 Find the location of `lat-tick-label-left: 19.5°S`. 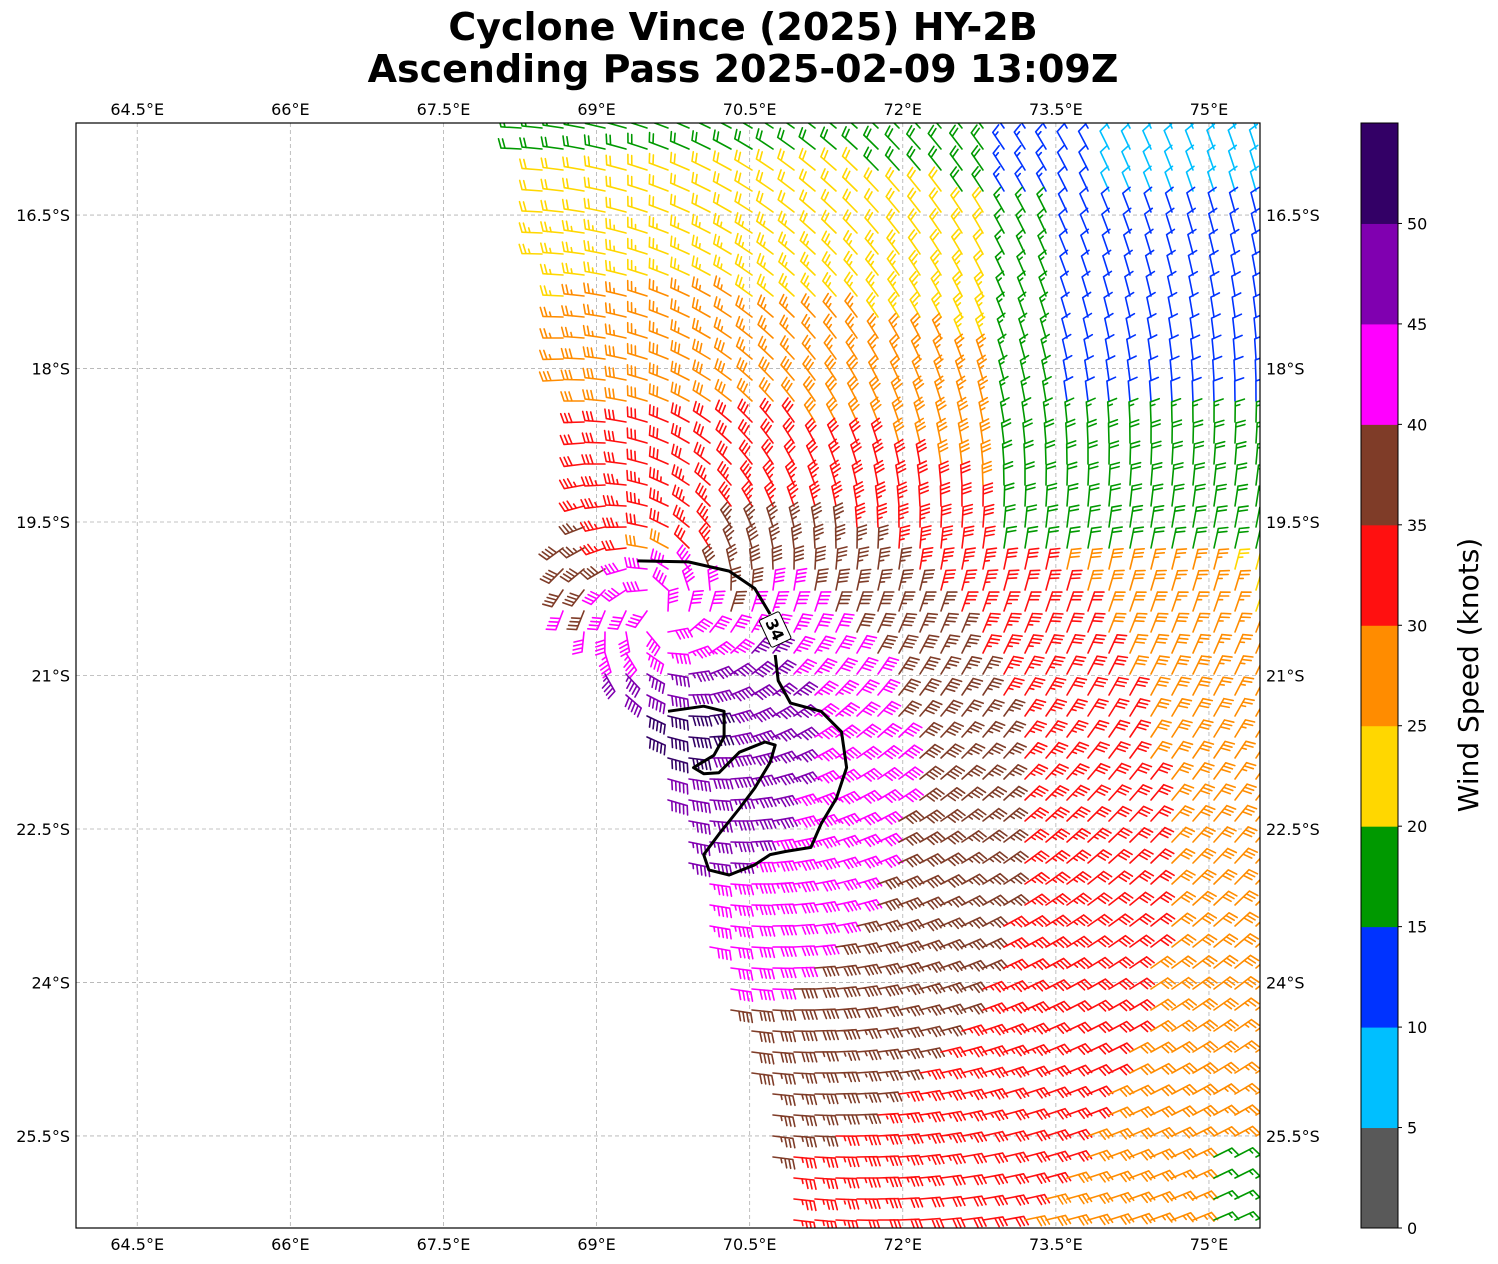

lat-tick-label-left: 19.5°S is located at coordinates (43, 522).